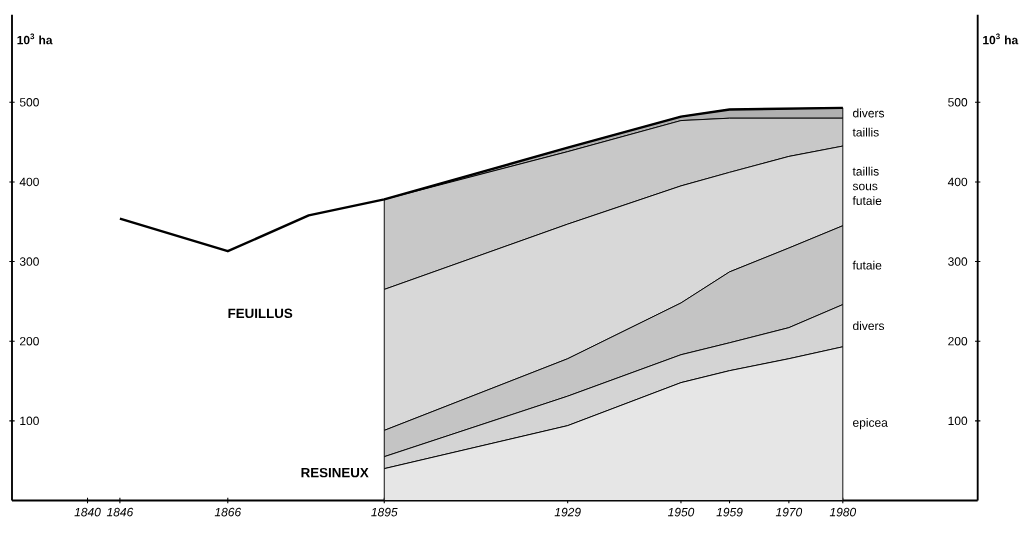 This screenshot has height=539, width=1027. Describe the element at coordinates (87, 512) in the screenshot. I see `x-tick-label: 1840` at that location.